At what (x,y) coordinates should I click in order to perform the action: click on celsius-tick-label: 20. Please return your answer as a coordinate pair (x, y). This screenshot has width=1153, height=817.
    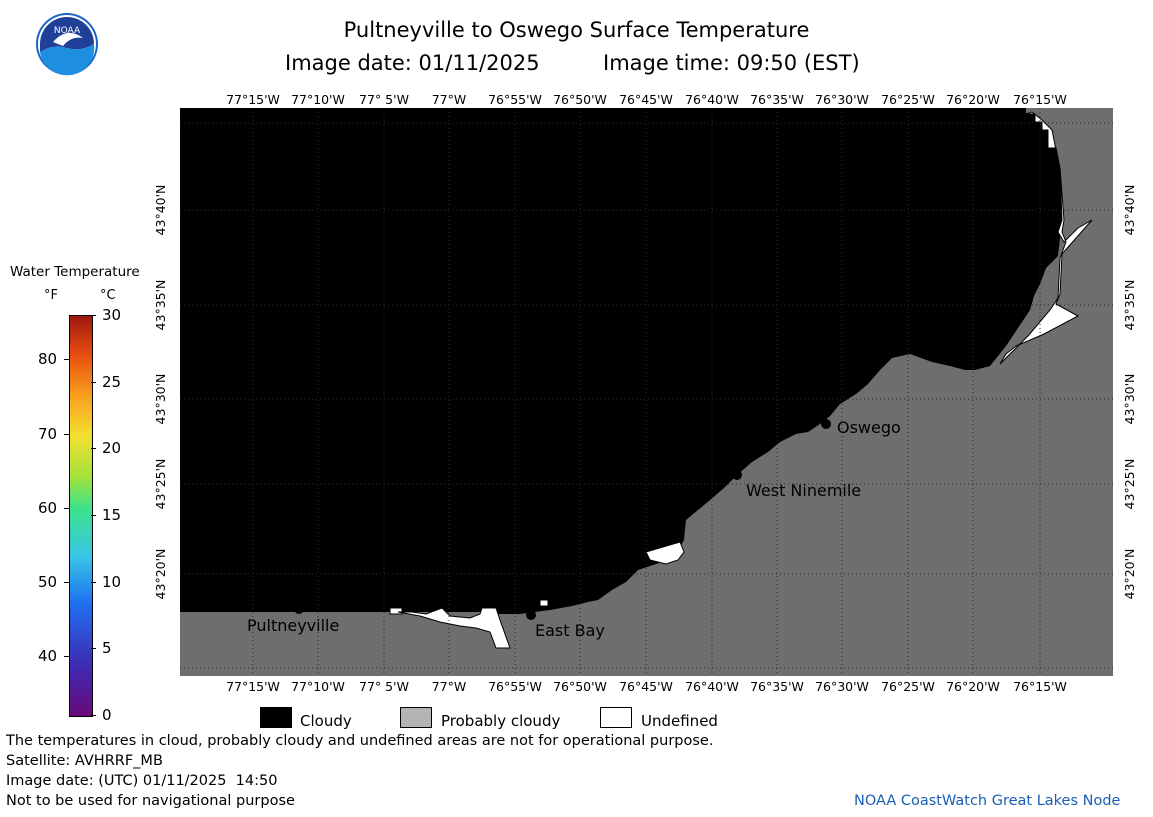
    Looking at the image, I should click on (112, 448).